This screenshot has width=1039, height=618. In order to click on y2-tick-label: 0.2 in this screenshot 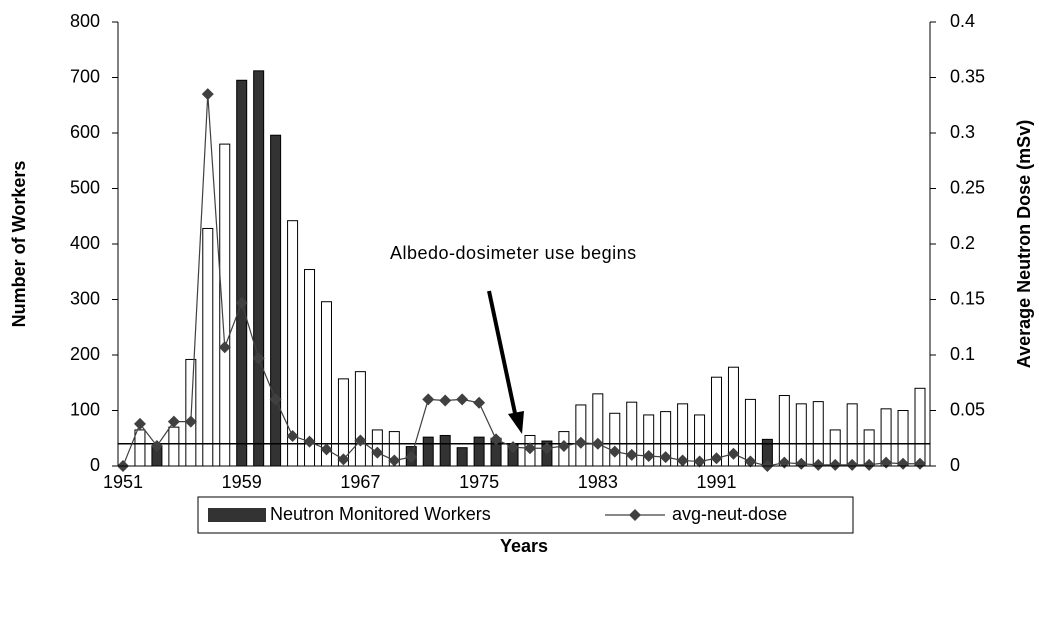, I will do `click(962, 243)`.